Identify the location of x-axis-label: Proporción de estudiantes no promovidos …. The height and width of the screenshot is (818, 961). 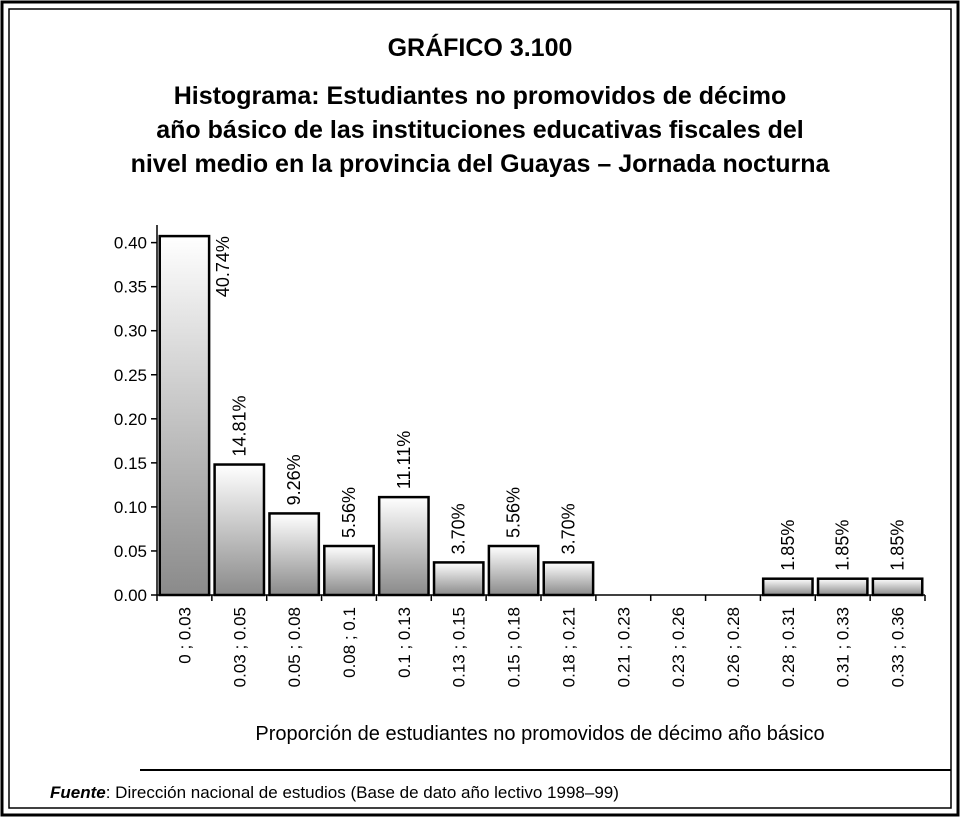
(539, 734).